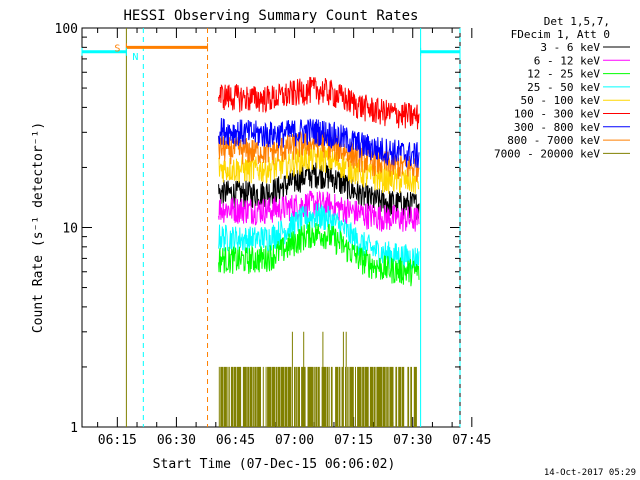  I want to click on legend-entry-label: 7000 - 20000 keV, so click(547, 153).